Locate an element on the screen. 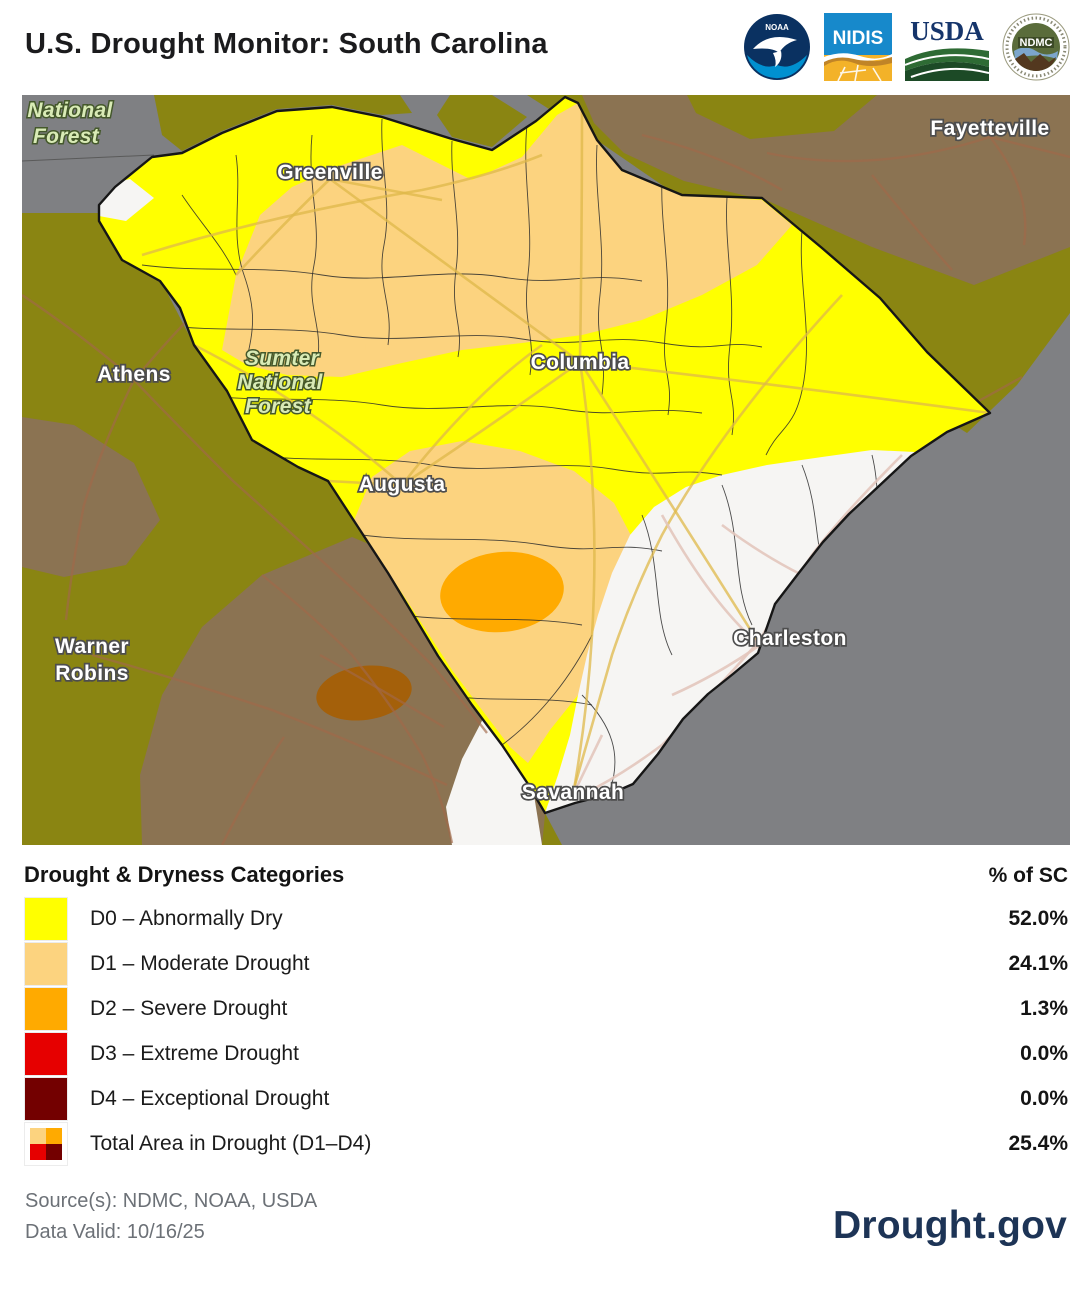 The height and width of the screenshot is (1292, 1092). legend-value-header: % of SC is located at coordinates (1028, 875).